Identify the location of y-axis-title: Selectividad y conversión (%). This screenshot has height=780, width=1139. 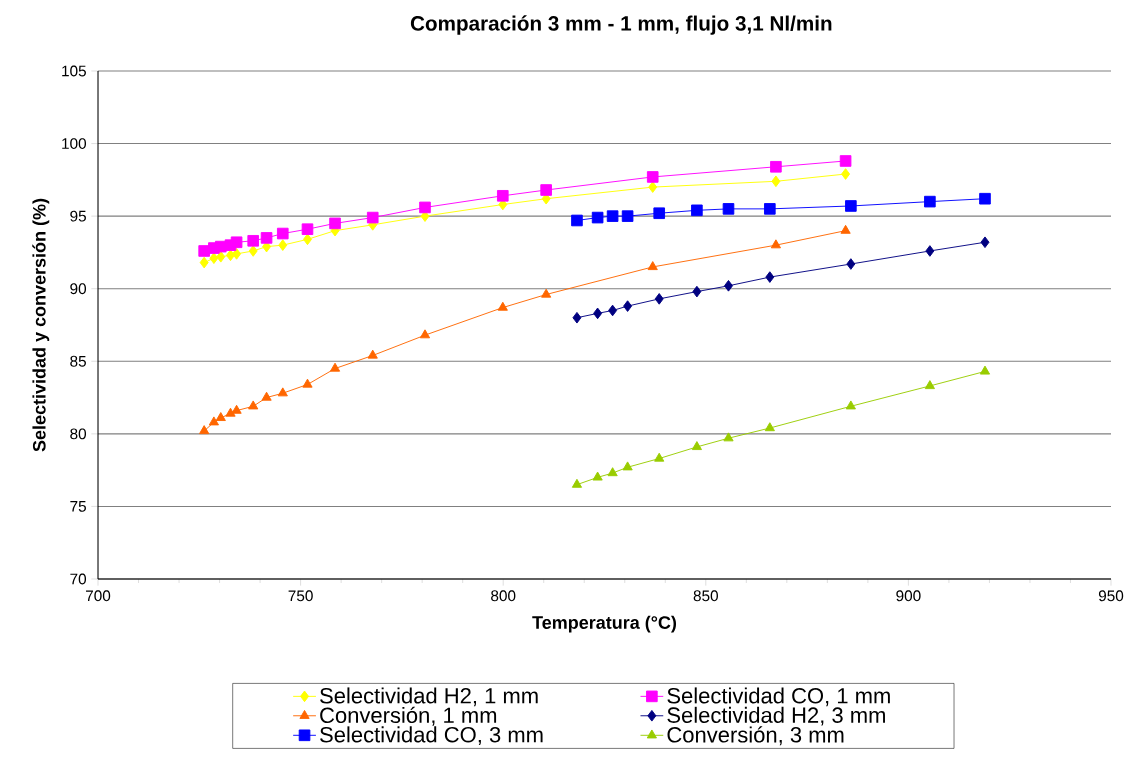
(41, 325).